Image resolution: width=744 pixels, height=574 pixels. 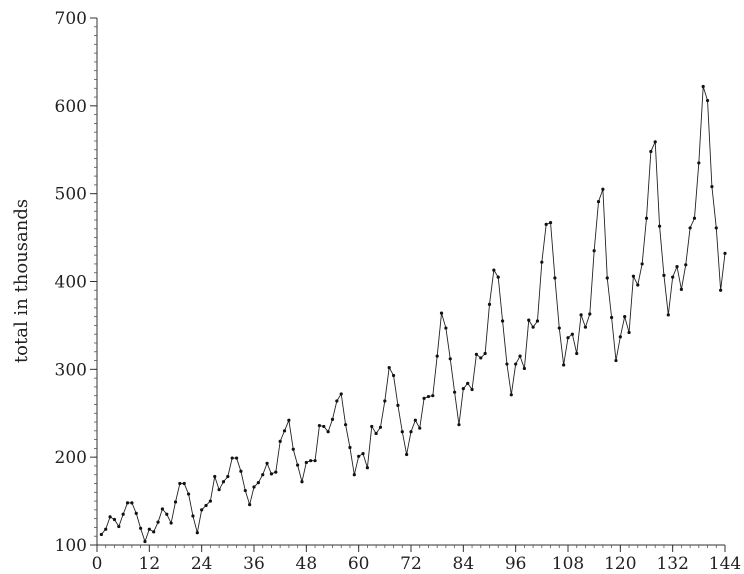 I want to click on x-tick-label: 0, so click(x=97, y=564).